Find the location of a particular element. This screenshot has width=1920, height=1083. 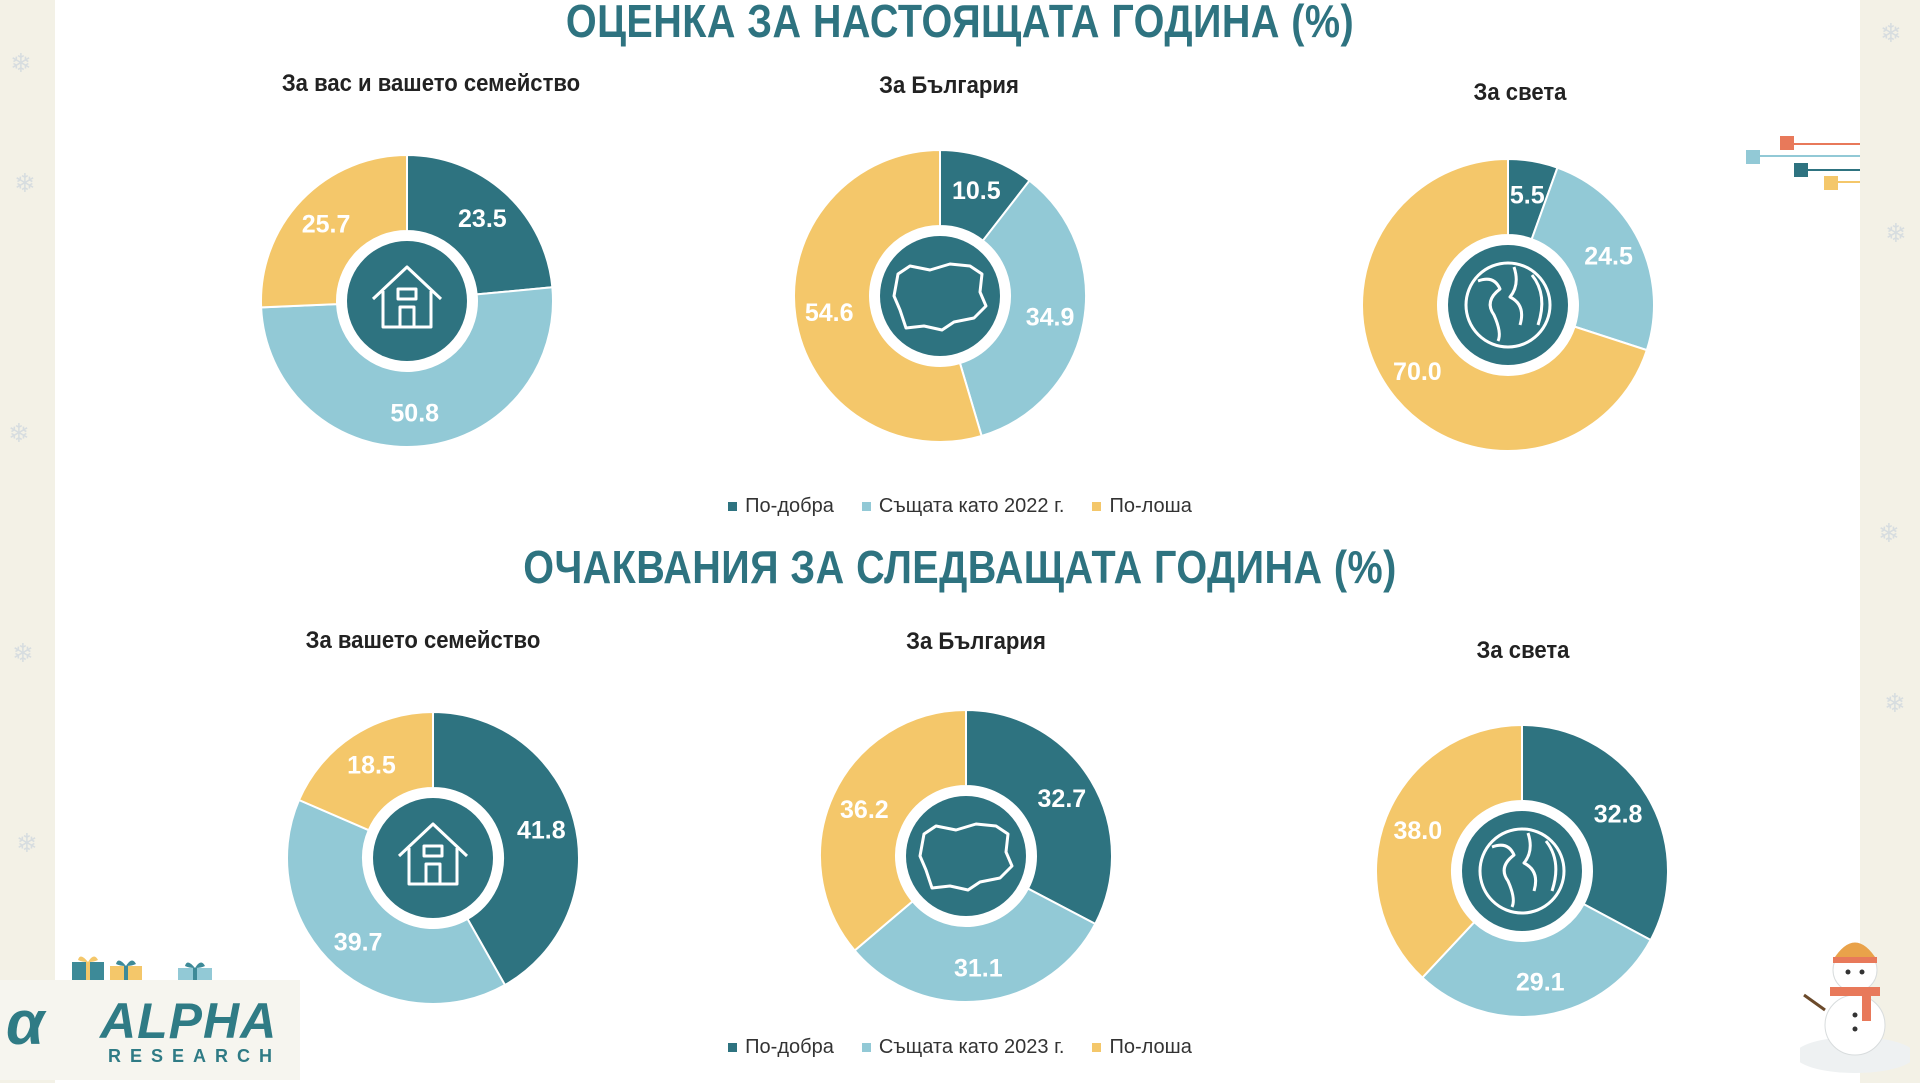

donut-chart-family-current: 23.5 50.8 25.7 is located at coordinates (407, 300).